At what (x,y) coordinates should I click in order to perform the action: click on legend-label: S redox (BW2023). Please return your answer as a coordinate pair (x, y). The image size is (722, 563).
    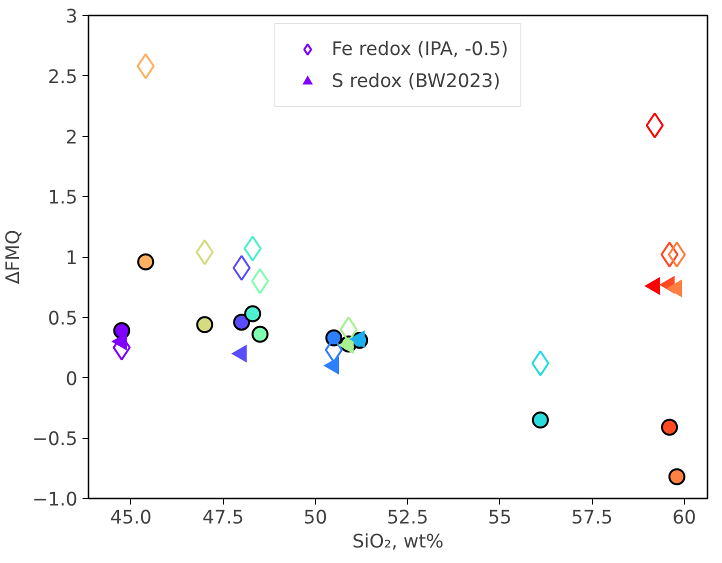
    Looking at the image, I should click on (416, 81).